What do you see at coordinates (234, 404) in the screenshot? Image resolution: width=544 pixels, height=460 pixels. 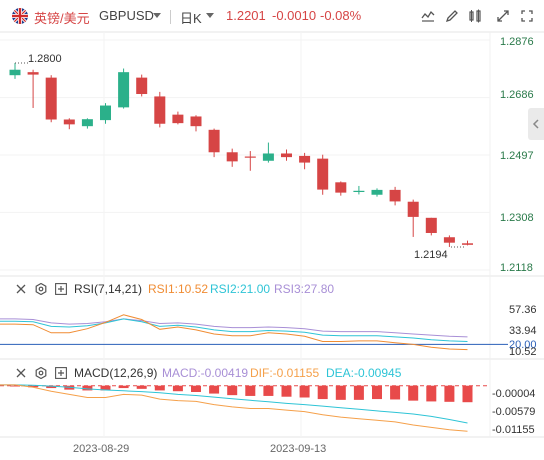 I see `dea-line` at bounding box center [234, 404].